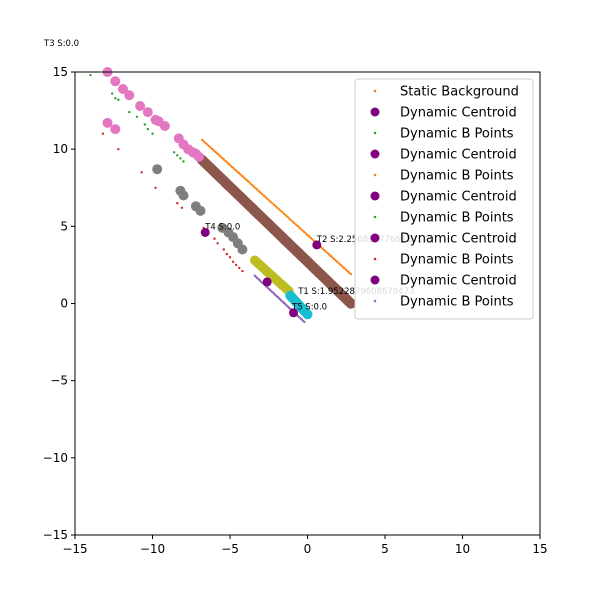 The width and height of the screenshot is (600, 600). Describe the element at coordinates (64, 304) in the screenshot. I see `y-tick-label: 0` at that location.